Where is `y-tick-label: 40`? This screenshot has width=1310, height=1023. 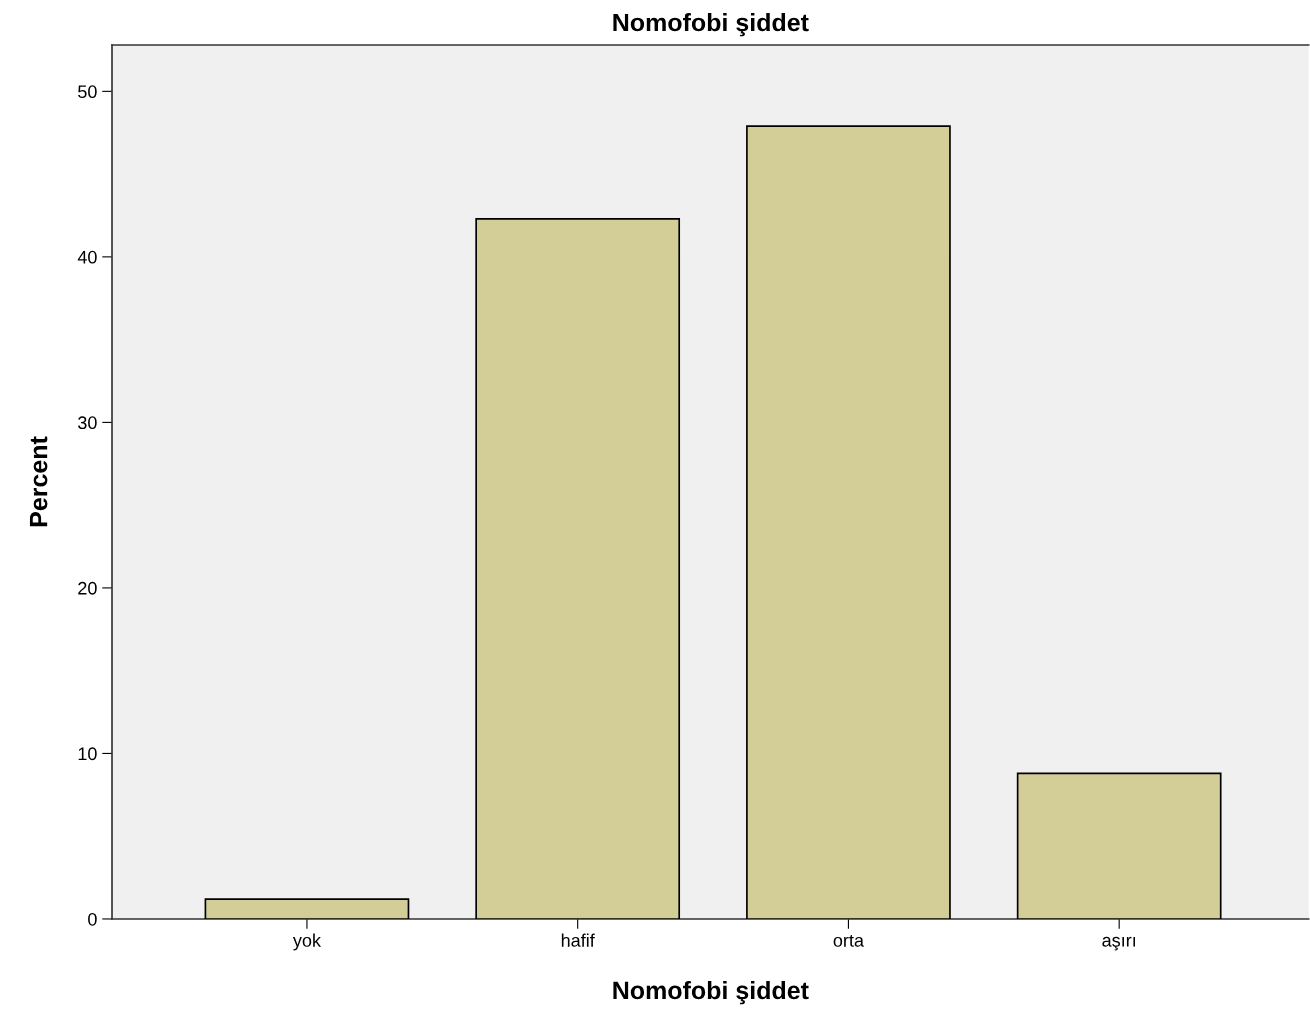 y-tick-label: 40 is located at coordinates (87, 257).